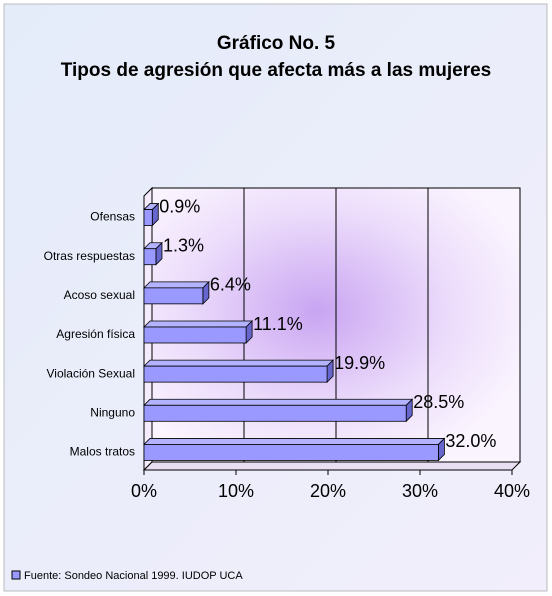  Describe the element at coordinates (112, 412) in the screenshot. I see `y-tick-label: Ninguno` at that location.